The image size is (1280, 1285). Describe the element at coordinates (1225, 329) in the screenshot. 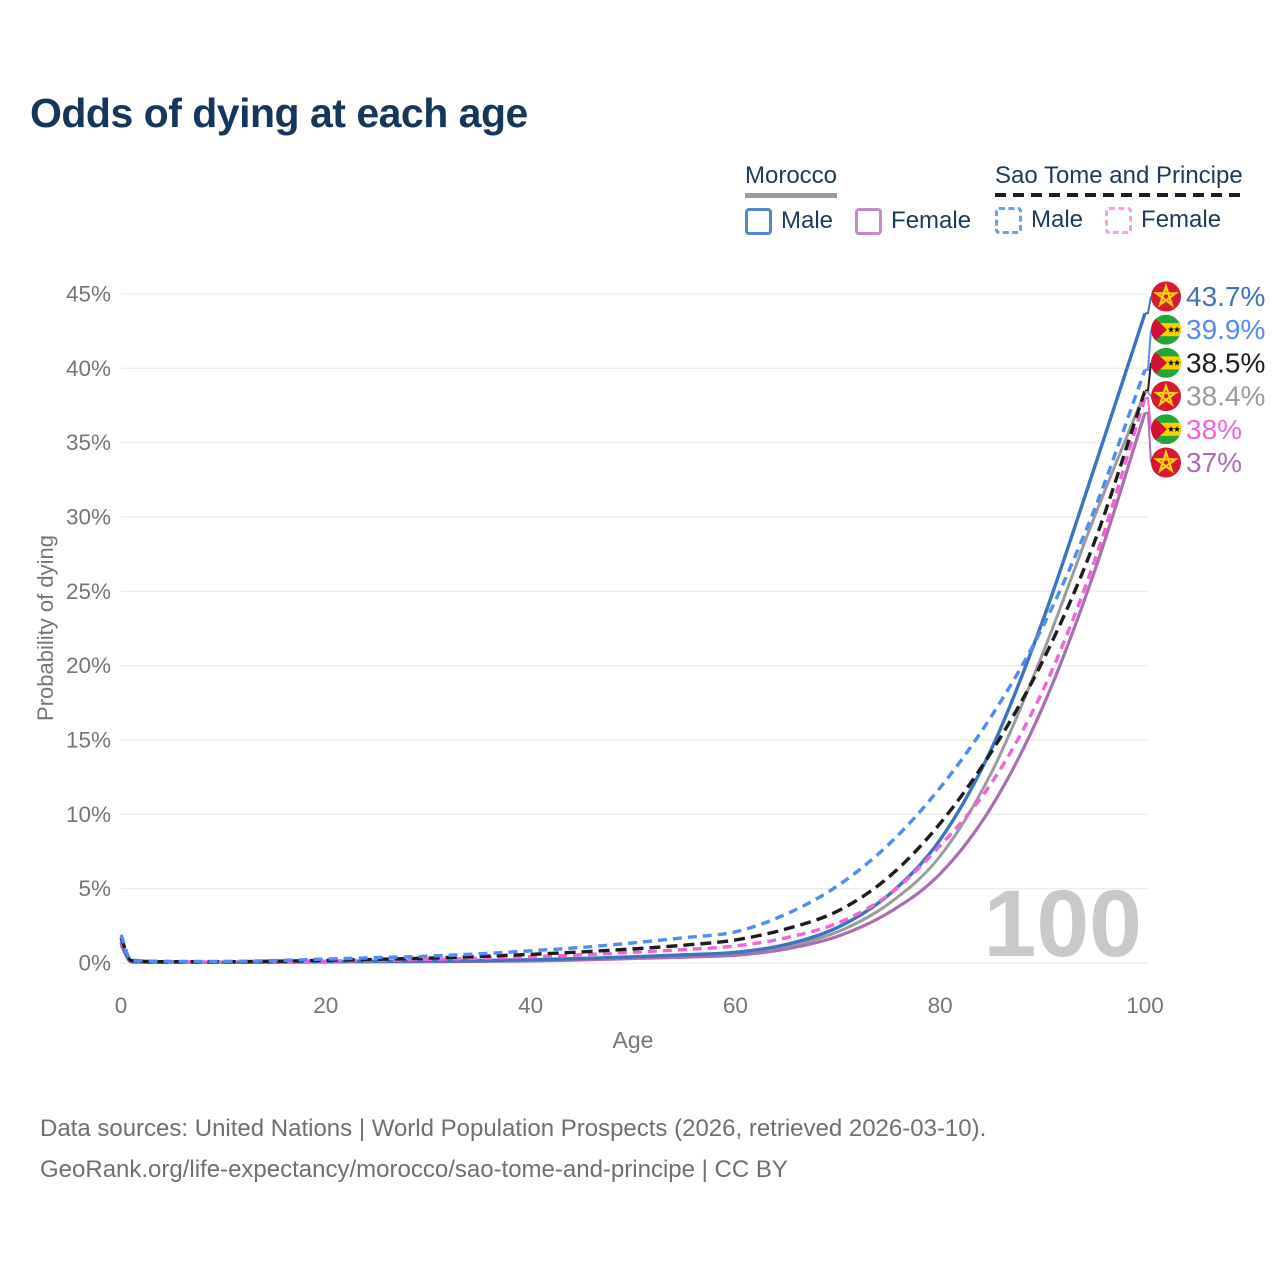

I see `end-value-label-stp-male: 39.9%` at that location.